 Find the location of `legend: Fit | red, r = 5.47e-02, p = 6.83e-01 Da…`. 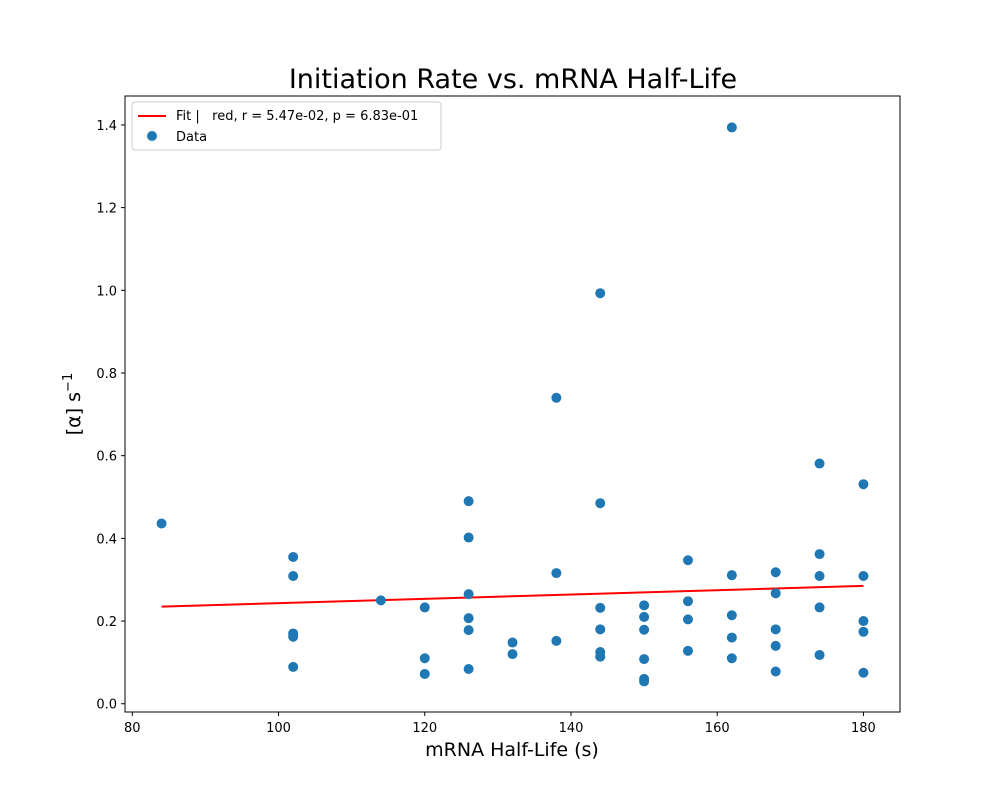

legend: Fit | red, r = 5.47e-02, p = 6.83e-01 Da… is located at coordinates (286, 126).